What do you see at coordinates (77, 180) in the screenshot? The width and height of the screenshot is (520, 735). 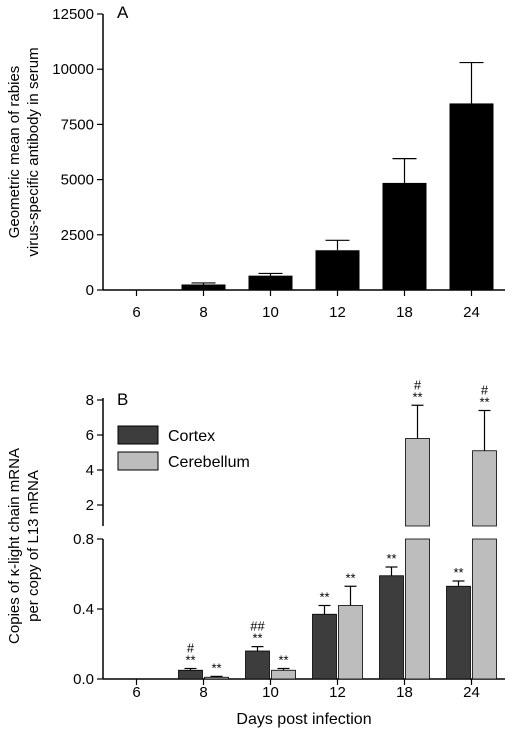 I see `y-tick-label: 5000` at bounding box center [77, 180].